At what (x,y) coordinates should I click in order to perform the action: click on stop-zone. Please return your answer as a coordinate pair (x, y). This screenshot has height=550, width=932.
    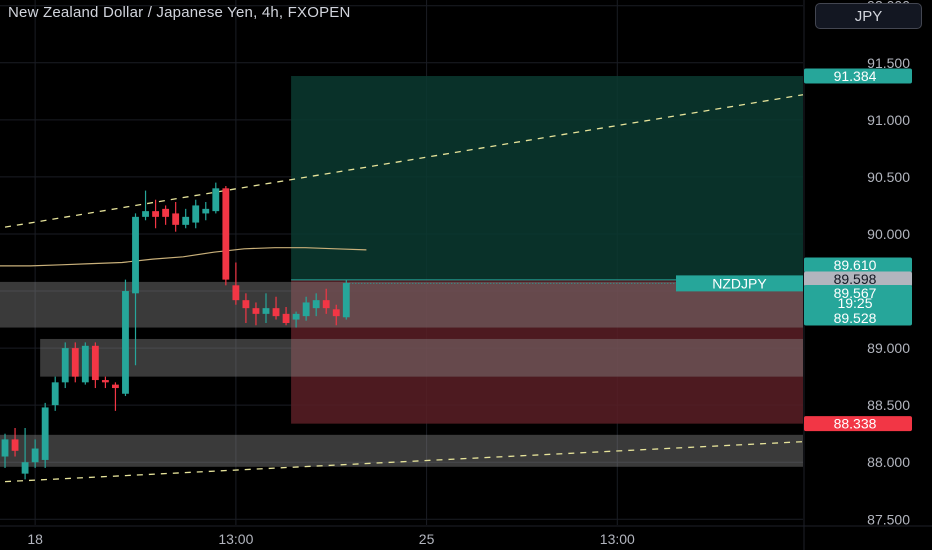
    Looking at the image, I should click on (547, 351).